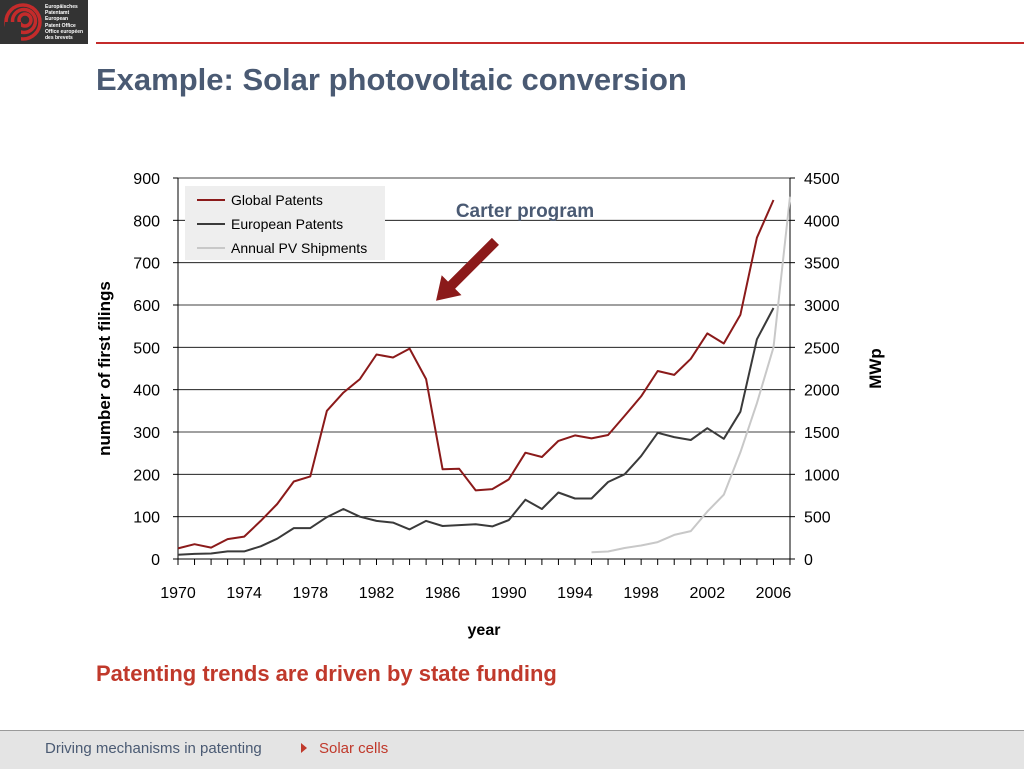 The image size is (1024, 769). I want to click on y-tick-label: 200, so click(146, 475).